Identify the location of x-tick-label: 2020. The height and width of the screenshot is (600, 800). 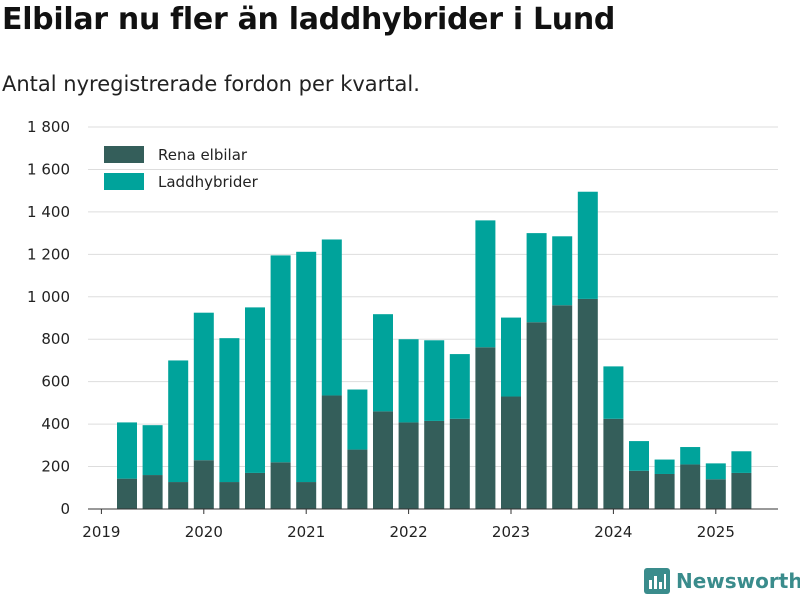
(204, 532).